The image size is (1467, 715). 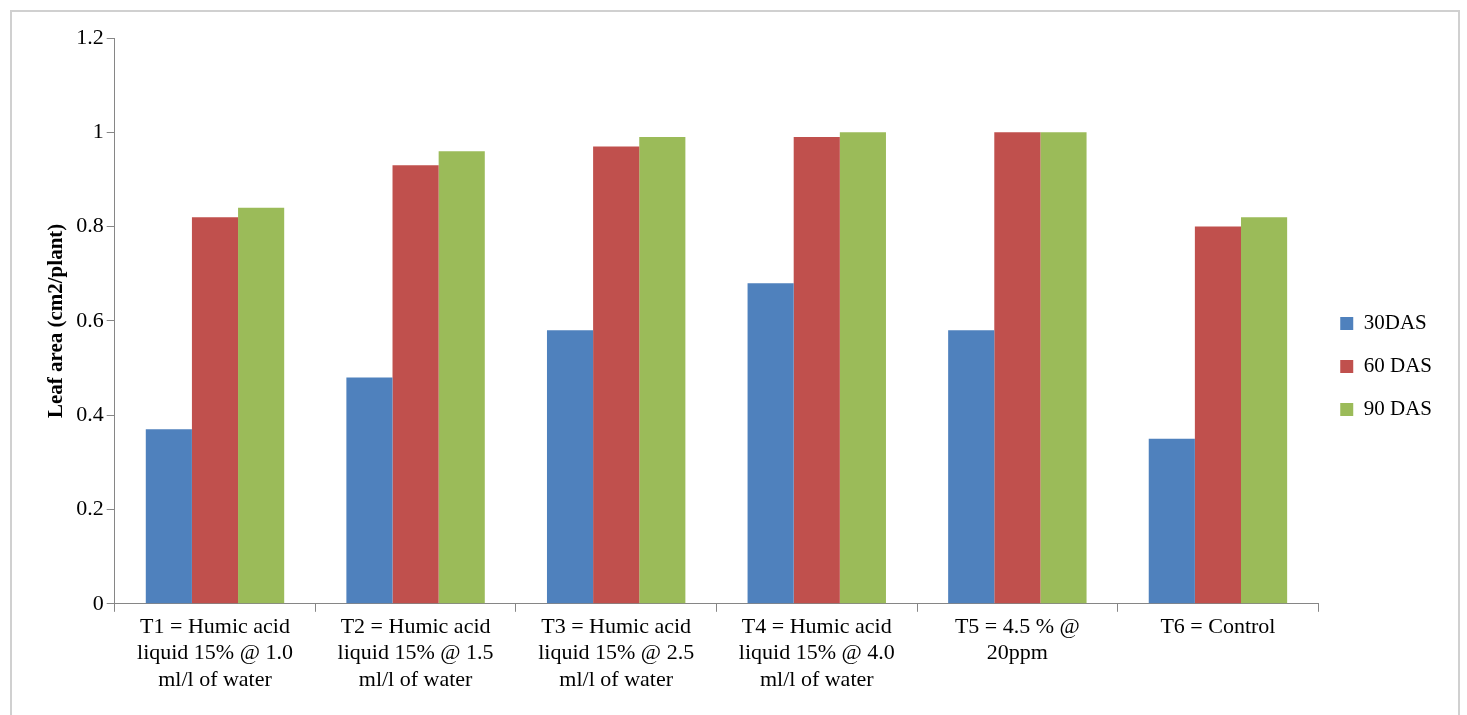 I want to click on legend-label: 90 DAS, so click(x=1398, y=408).